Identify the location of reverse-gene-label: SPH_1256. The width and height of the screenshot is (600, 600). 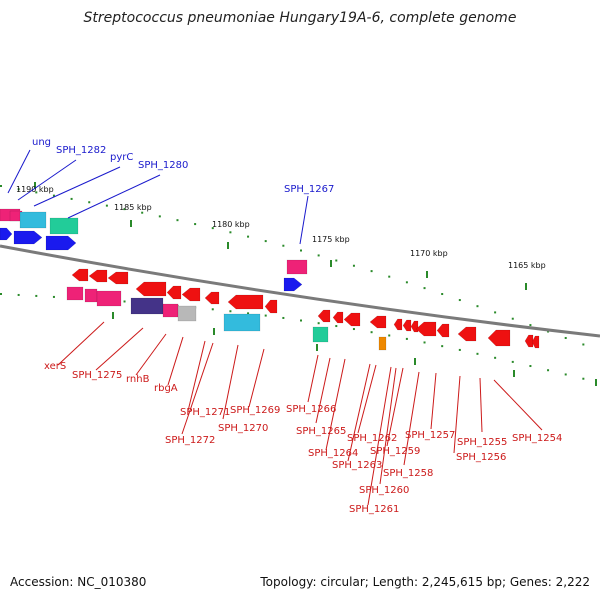
(481, 457).